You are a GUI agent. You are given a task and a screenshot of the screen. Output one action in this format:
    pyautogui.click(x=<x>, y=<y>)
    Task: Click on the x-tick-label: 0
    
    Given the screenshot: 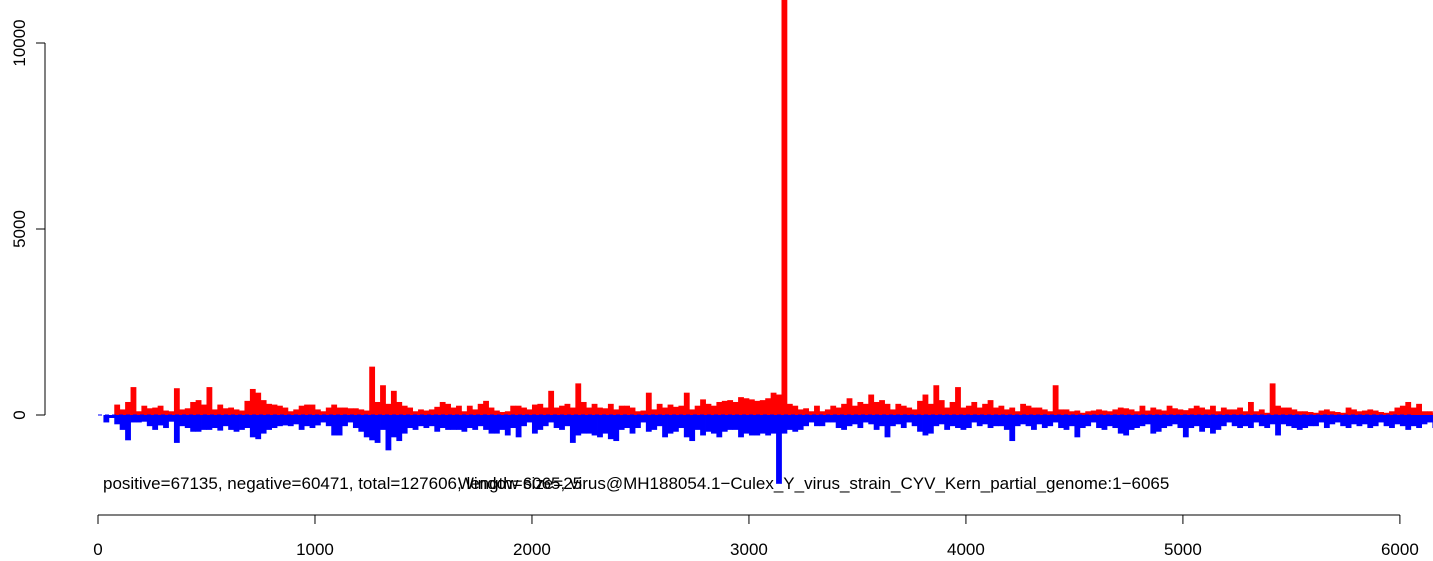 What is the action you would take?
    pyautogui.click(x=97, y=549)
    